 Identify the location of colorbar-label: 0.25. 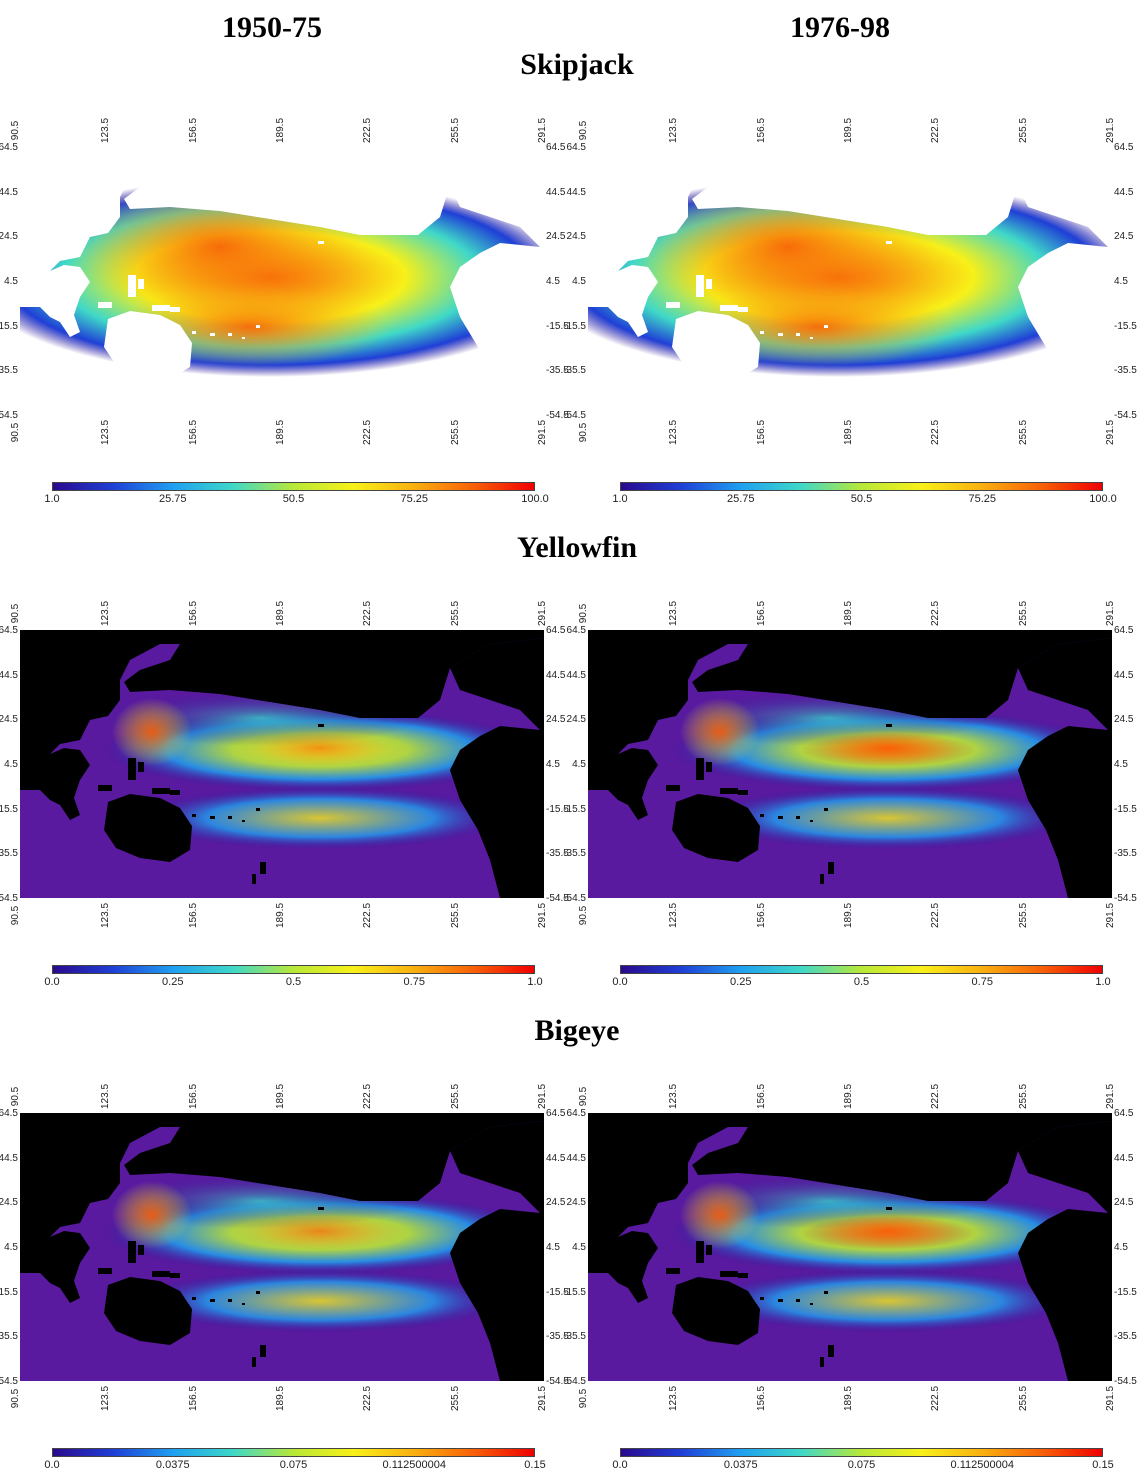
(173, 982).